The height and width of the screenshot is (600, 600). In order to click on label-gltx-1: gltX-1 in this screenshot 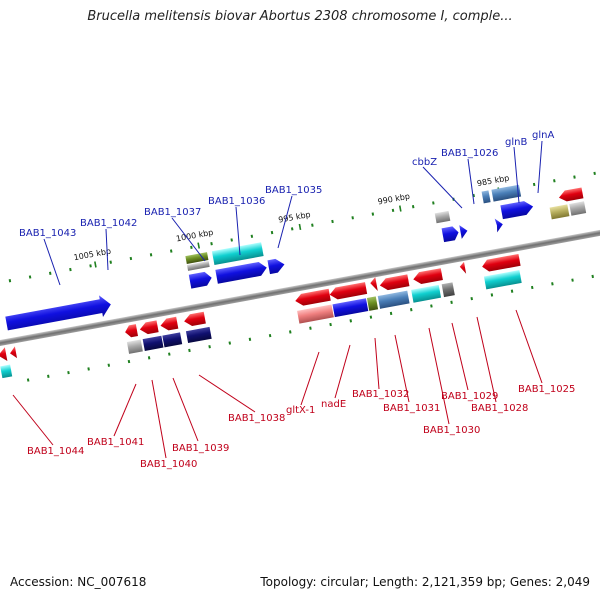, I will do `click(300, 410)`.